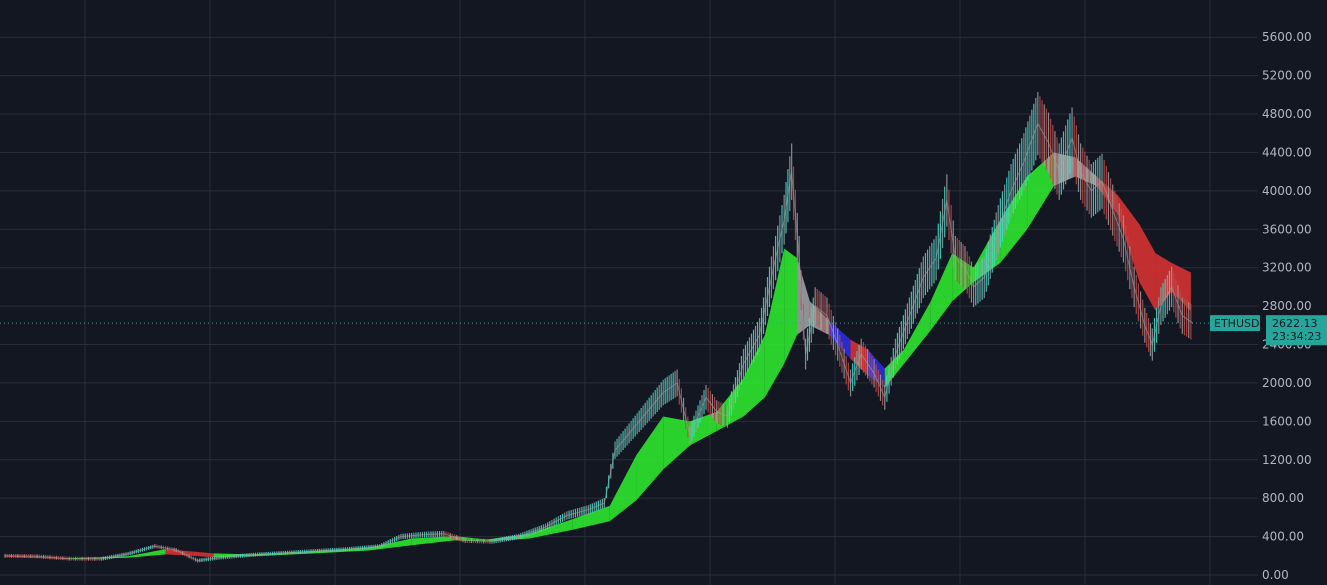 The image size is (1327, 585). What do you see at coordinates (1287, 460) in the screenshot?
I see `y-tick-label: 1200.00` at bounding box center [1287, 460].